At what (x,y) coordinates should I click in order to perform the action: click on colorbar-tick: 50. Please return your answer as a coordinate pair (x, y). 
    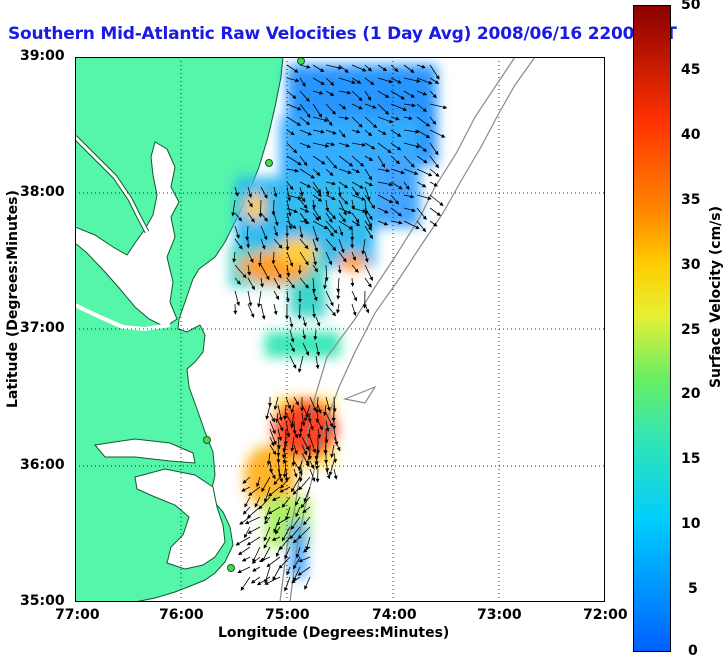
    Looking at the image, I should click on (691, 6).